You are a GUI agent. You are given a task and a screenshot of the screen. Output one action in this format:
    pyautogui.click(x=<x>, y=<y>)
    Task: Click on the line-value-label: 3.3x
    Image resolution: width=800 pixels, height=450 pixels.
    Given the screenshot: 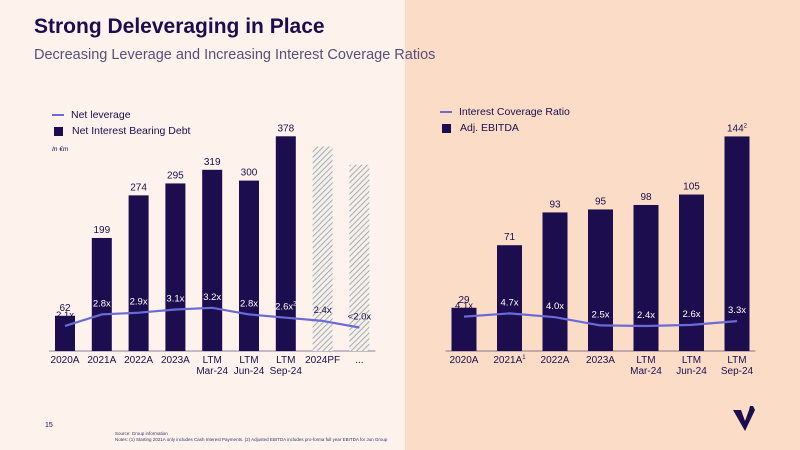 What is the action you would take?
    pyautogui.click(x=737, y=310)
    